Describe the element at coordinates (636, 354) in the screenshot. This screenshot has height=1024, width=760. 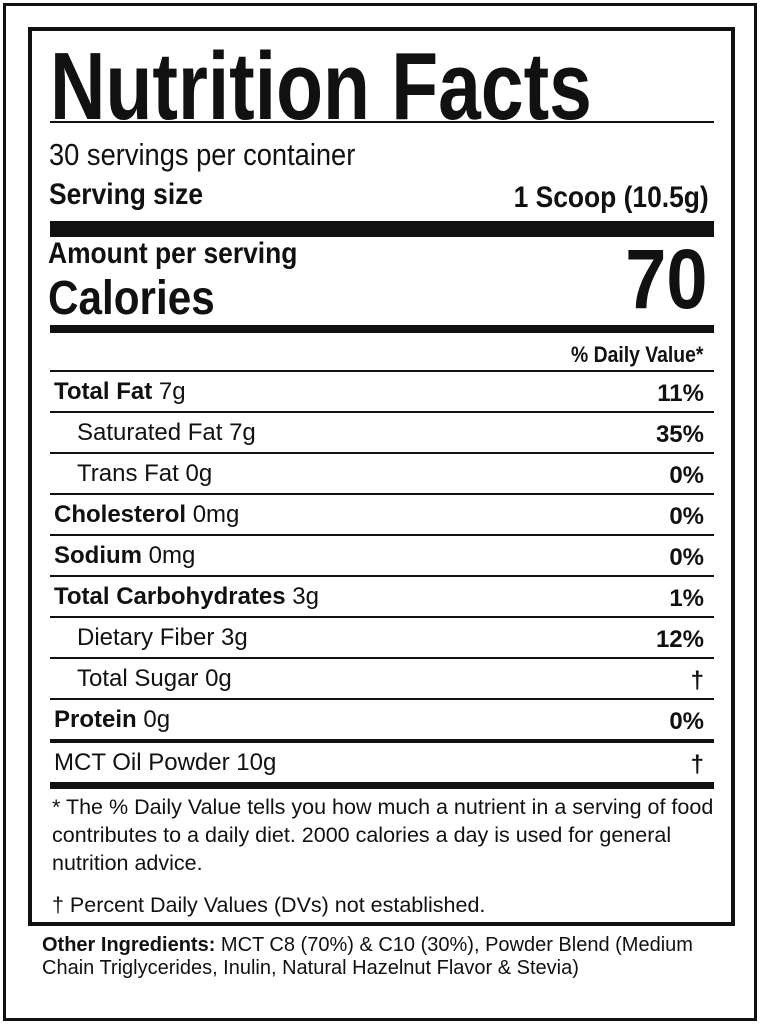
I see `daily-value-header: % Daily Value*` at that location.